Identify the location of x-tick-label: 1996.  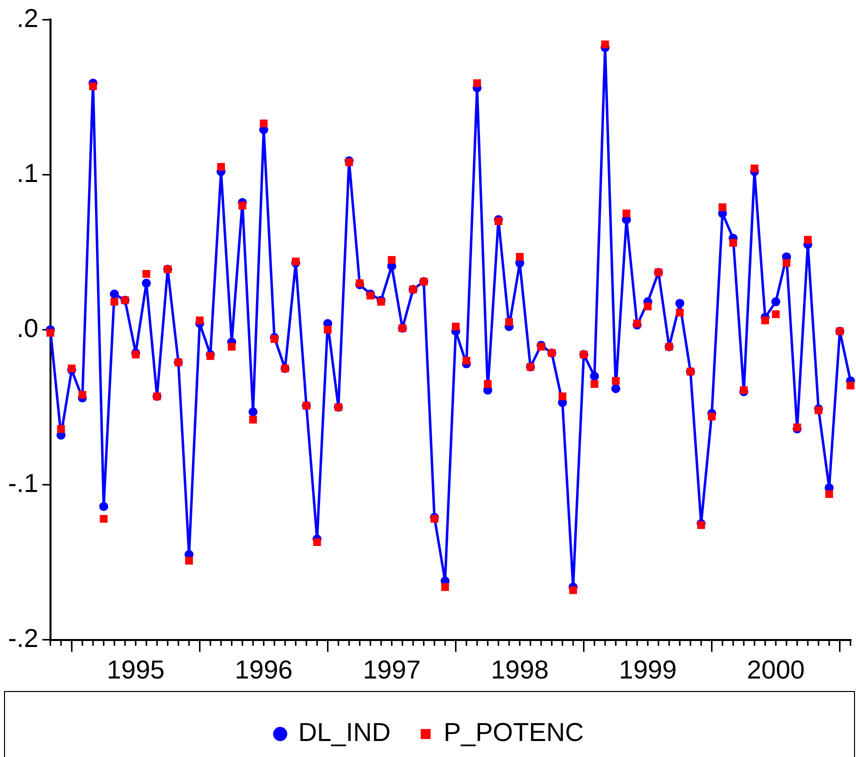
(263, 669).